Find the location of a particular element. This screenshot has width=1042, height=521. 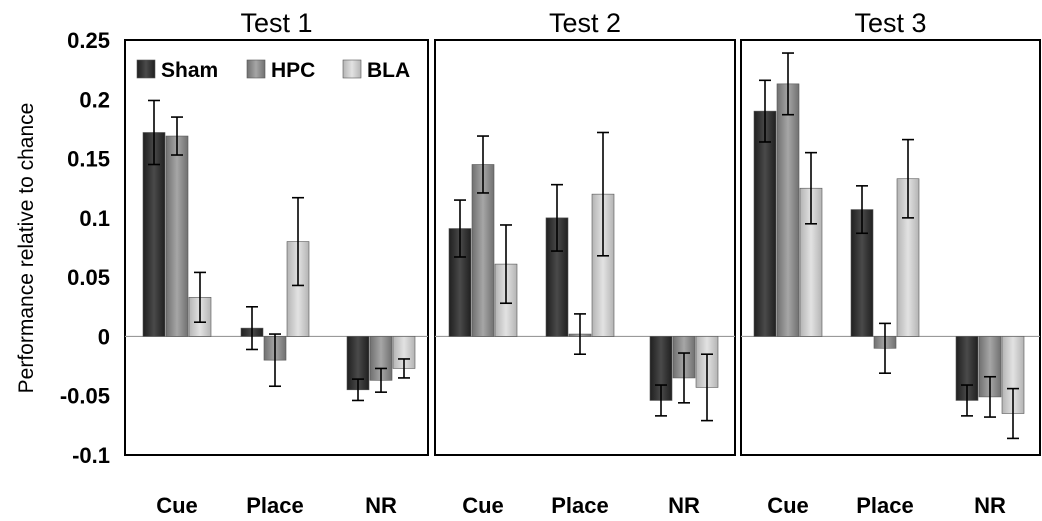

y-tick-label: -0.05 is located at coordinates (85, 396).